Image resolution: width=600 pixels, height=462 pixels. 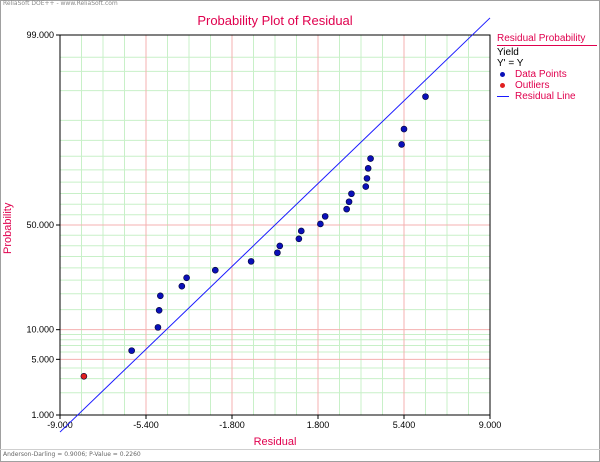 What do you see at coordinates (275, 20) in the screenshot?
I see `chart-title: Probability Plot of Residual` at bounding box center [275, 20].